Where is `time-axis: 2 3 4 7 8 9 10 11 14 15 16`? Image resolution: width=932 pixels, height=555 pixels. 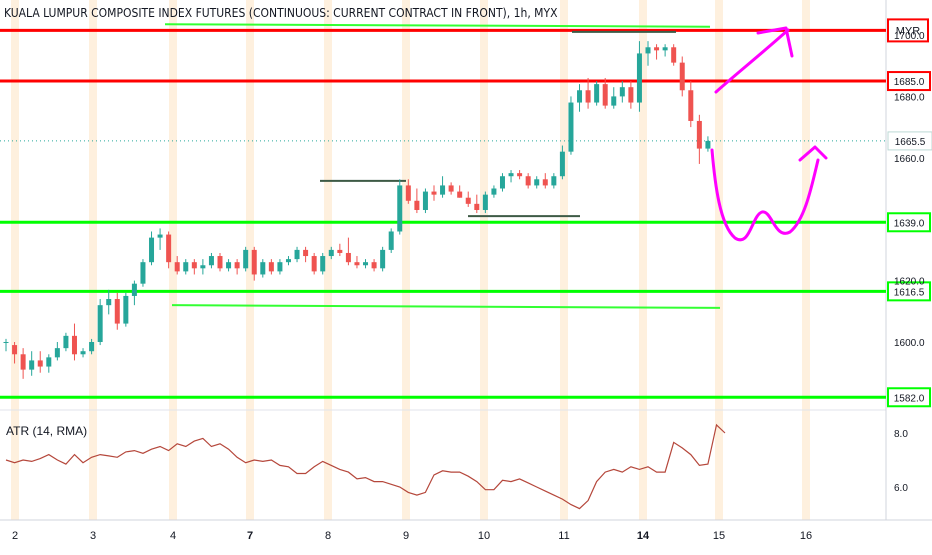
time-axis: 2 3 4 7 8 9 10 11 14 15 16 is located at coordinates (412, 536).